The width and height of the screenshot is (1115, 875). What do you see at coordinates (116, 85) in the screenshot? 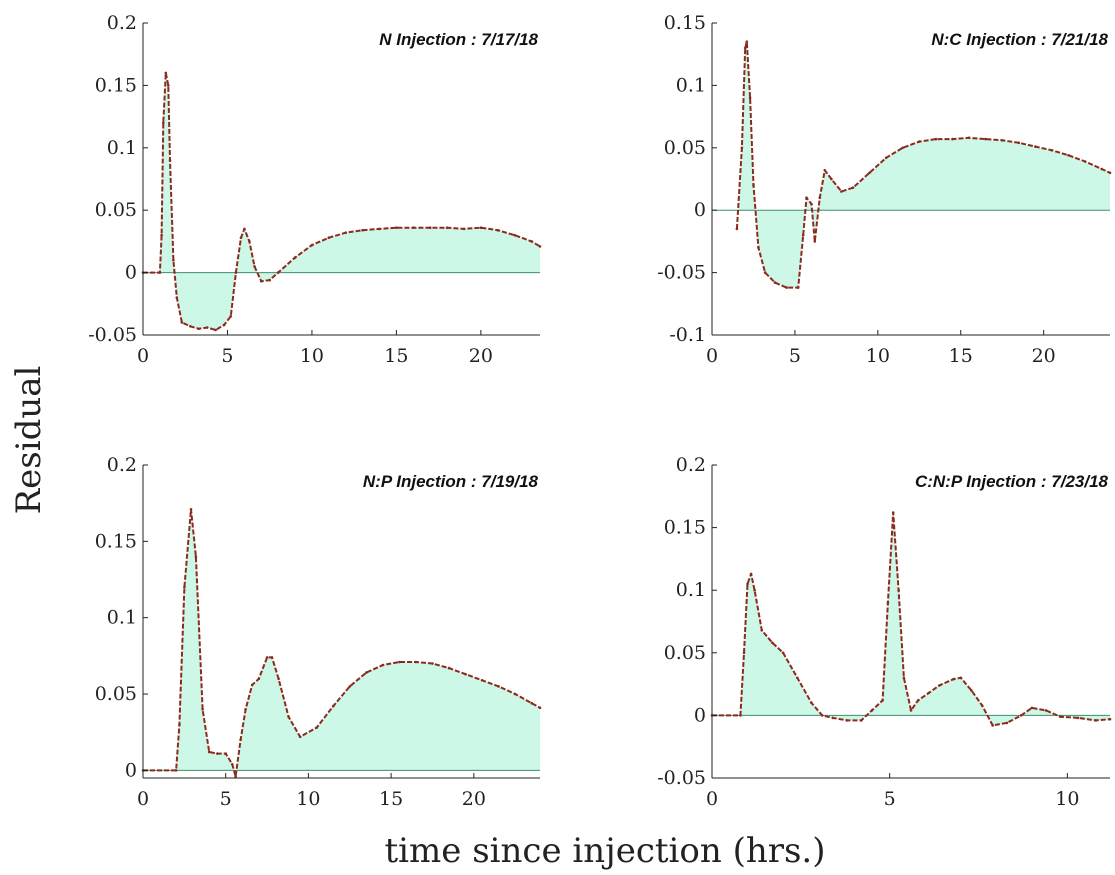
I see `y-tick-label: 0.15` at bounding box center [116, 85].